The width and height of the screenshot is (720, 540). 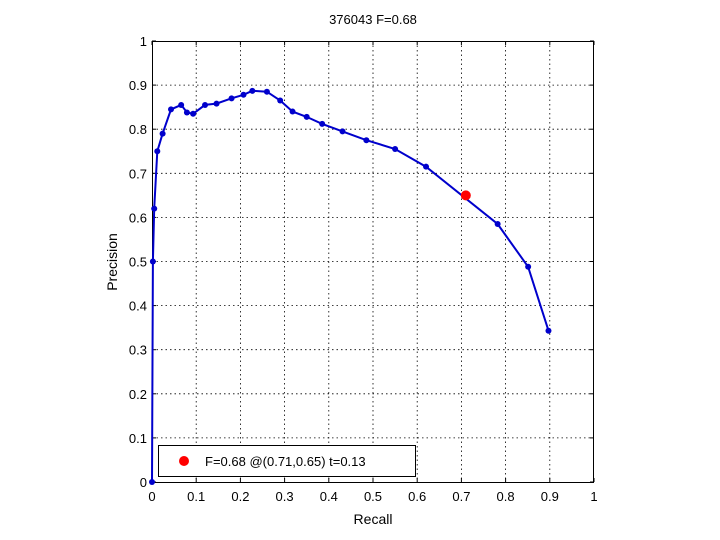 I want to click on y-tick-label: 0.7, so click(x=138, y=173).